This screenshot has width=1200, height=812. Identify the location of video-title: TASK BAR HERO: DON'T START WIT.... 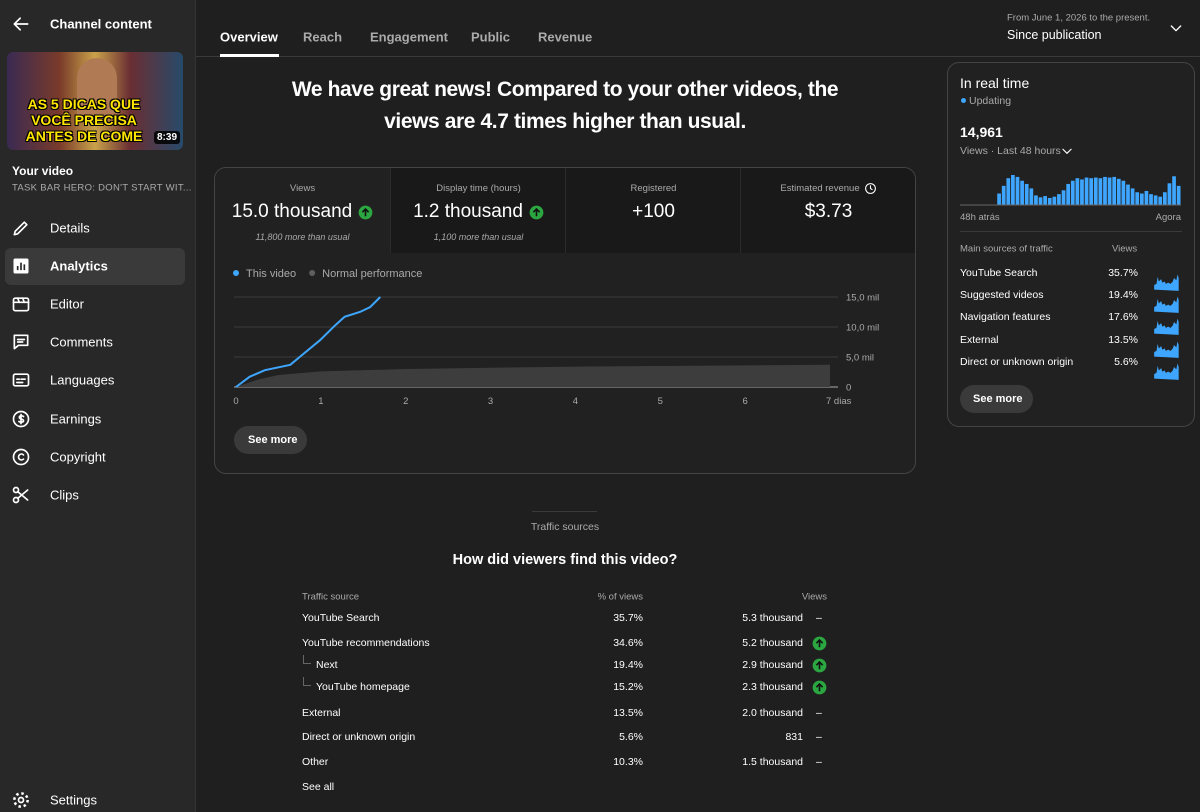
(102, 188).